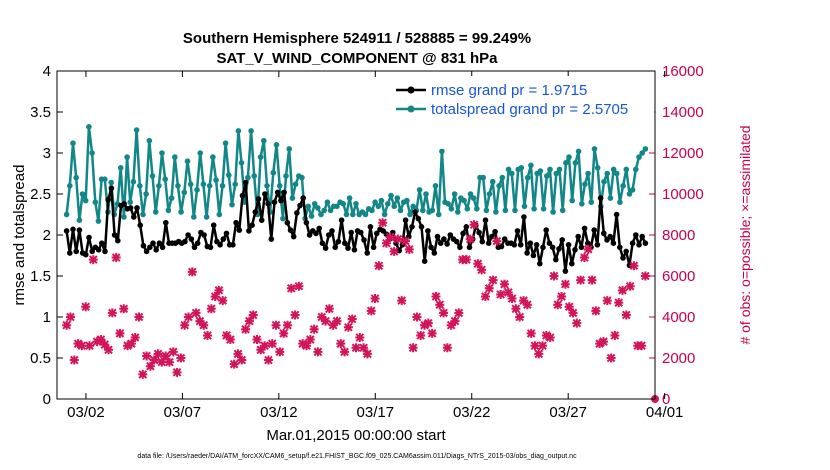 The width and height of the screenshot is (830, 470). What do you see at coordinates (86, 412) in the screenshot?
I see `x-tick-label: 03/02` at bounding box center [86, 412].